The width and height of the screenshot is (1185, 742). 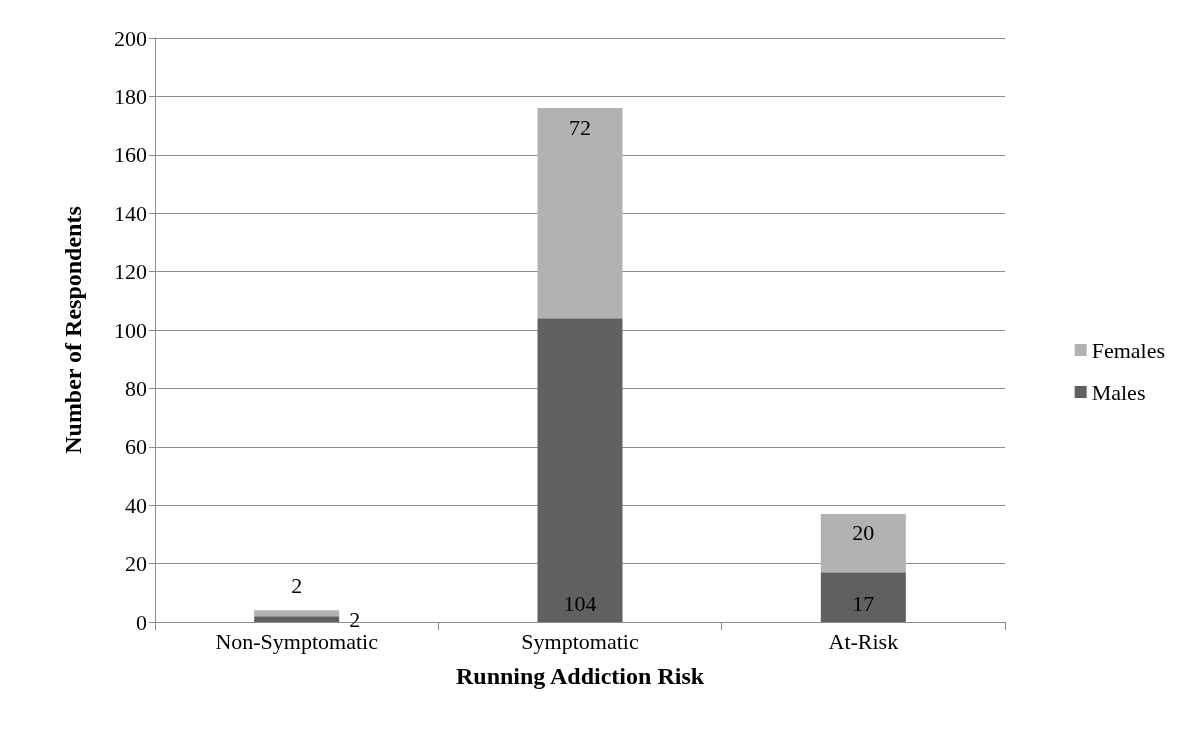 What do you see at coordinates (130, 96) in the screenshot?
I see `y-tick-label: 180` at bounding box center [130, 96].